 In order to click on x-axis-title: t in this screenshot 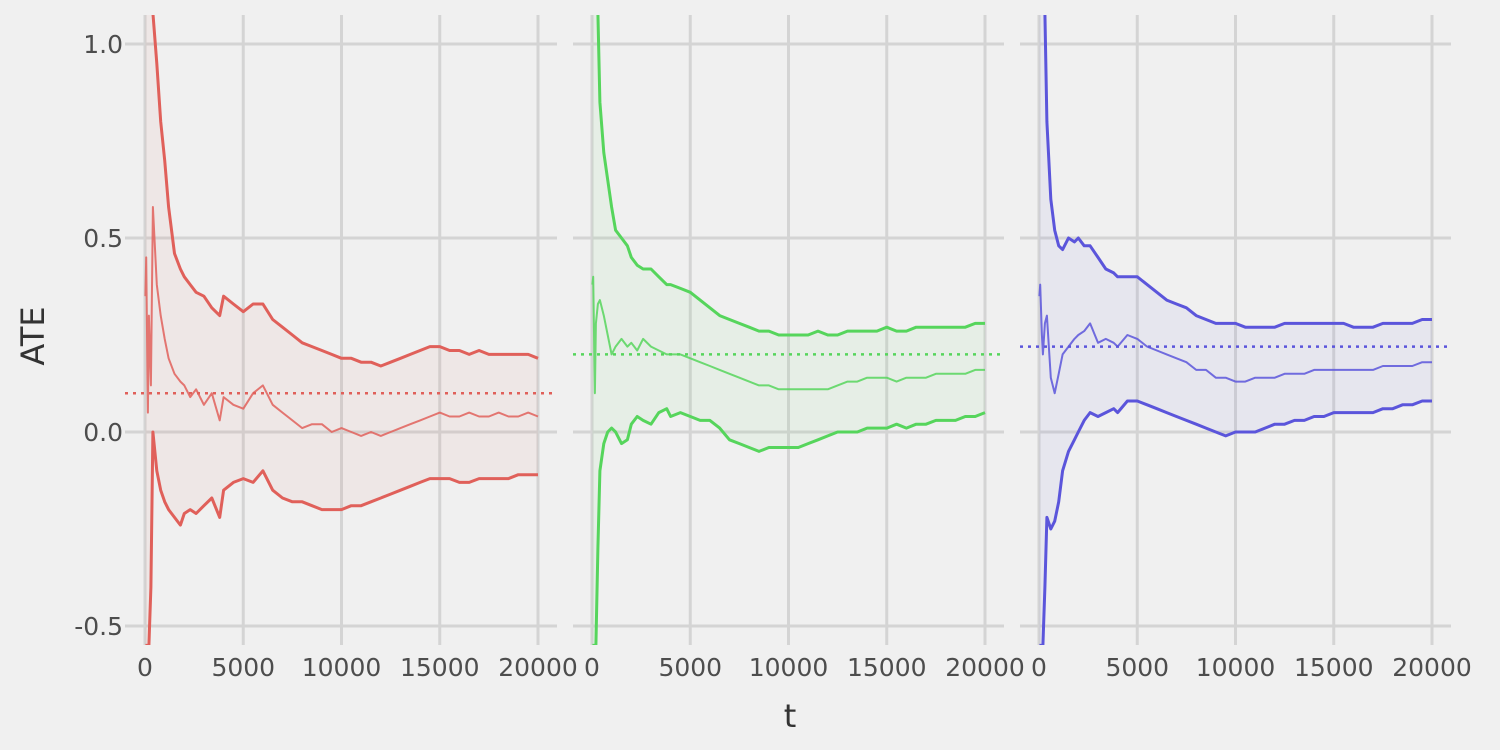, I will do `click(790, 716)`.